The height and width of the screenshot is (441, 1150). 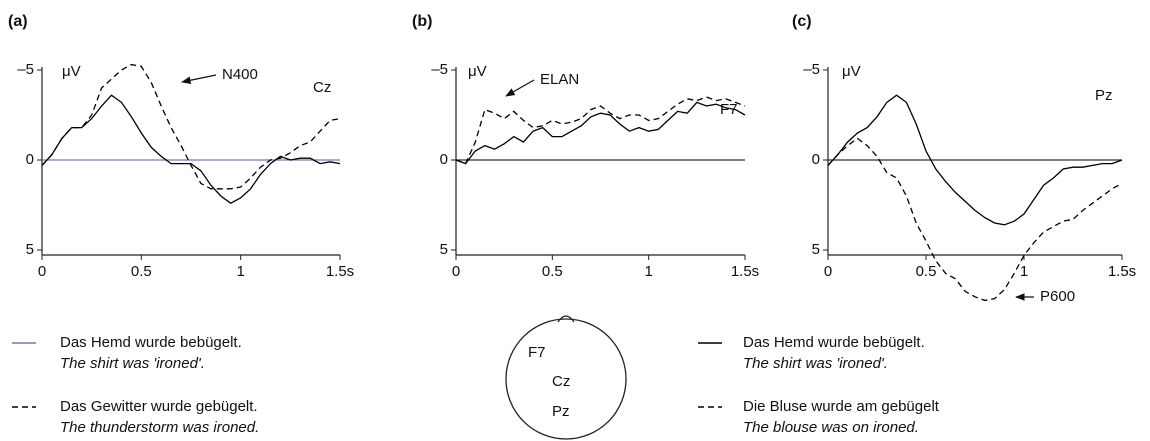 What do you see at coordinates (240, 74) in the screenshot?
I see `annotation: N400` at bounding box center [240, 74].